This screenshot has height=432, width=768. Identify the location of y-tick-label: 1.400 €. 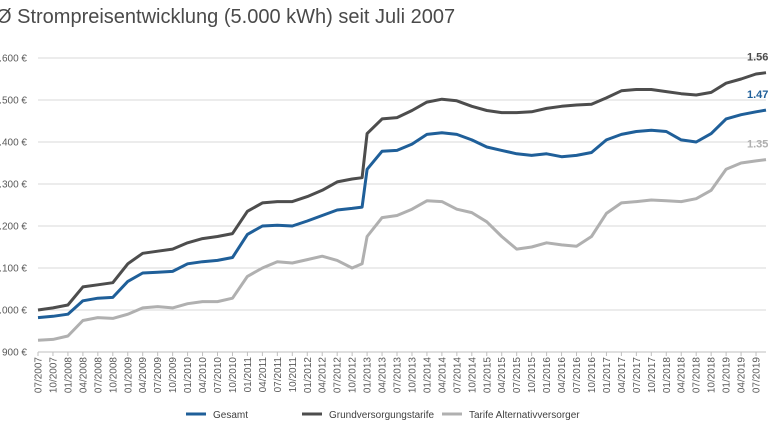
(13, 143).